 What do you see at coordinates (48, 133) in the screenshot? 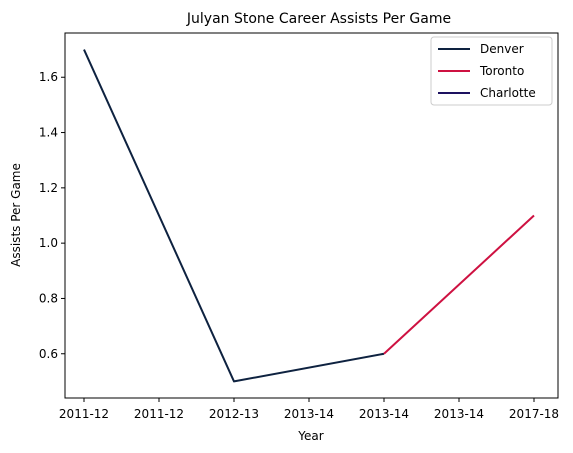
I see `y-tick-label: 1.4` at bounding box center [48, 133].